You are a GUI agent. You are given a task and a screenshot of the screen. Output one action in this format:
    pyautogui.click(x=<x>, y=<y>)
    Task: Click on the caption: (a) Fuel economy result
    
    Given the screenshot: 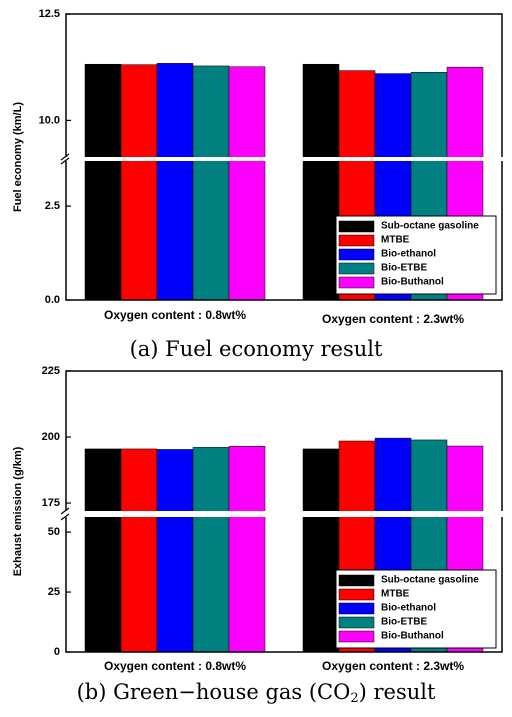 What is the action you would take?
    pyautogui.click(x=256, y=349)
    